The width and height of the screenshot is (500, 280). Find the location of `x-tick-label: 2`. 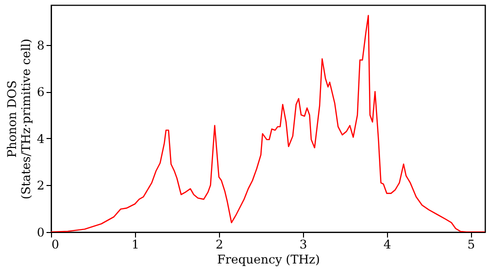

x-tick-label: 2 is located at coordinates (220, 245).